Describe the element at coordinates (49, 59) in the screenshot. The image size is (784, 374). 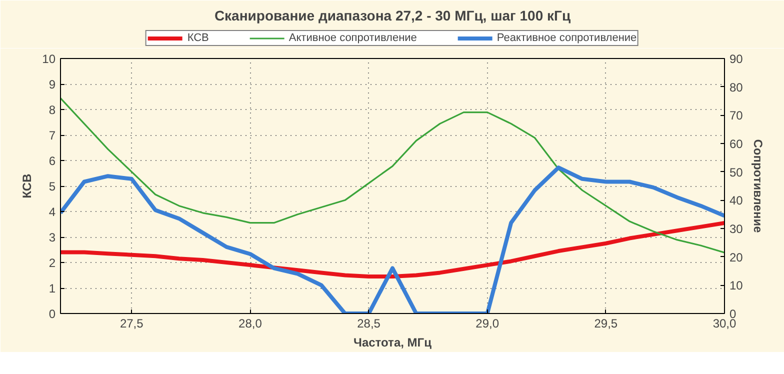
I see `y-tick-label: 10` at that location.